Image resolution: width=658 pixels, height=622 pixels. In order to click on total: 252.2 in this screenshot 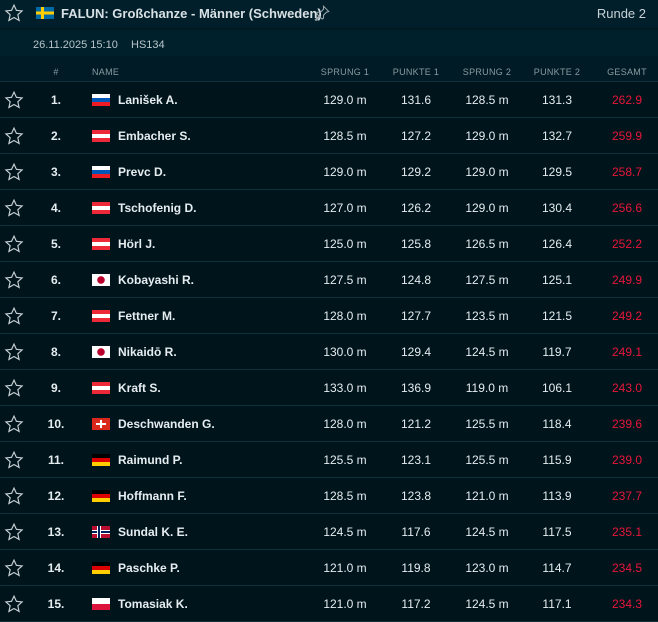, I will do `click(627, 244)`.